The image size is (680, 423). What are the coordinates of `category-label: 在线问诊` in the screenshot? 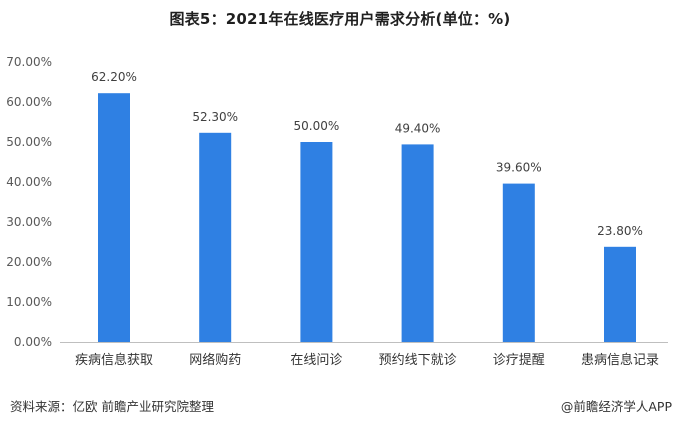 It's located at (316, 360).